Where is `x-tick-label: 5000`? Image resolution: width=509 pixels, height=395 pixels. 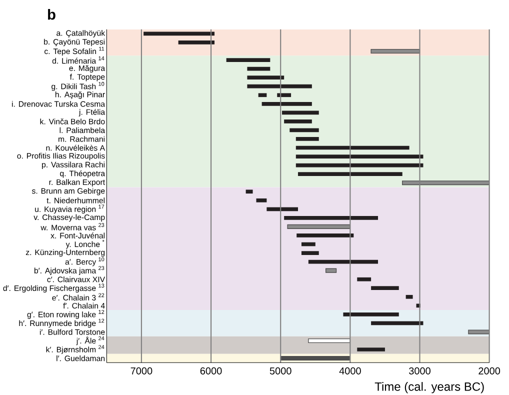
x-tick-label: 5000 is located at coordinates (281, 370).